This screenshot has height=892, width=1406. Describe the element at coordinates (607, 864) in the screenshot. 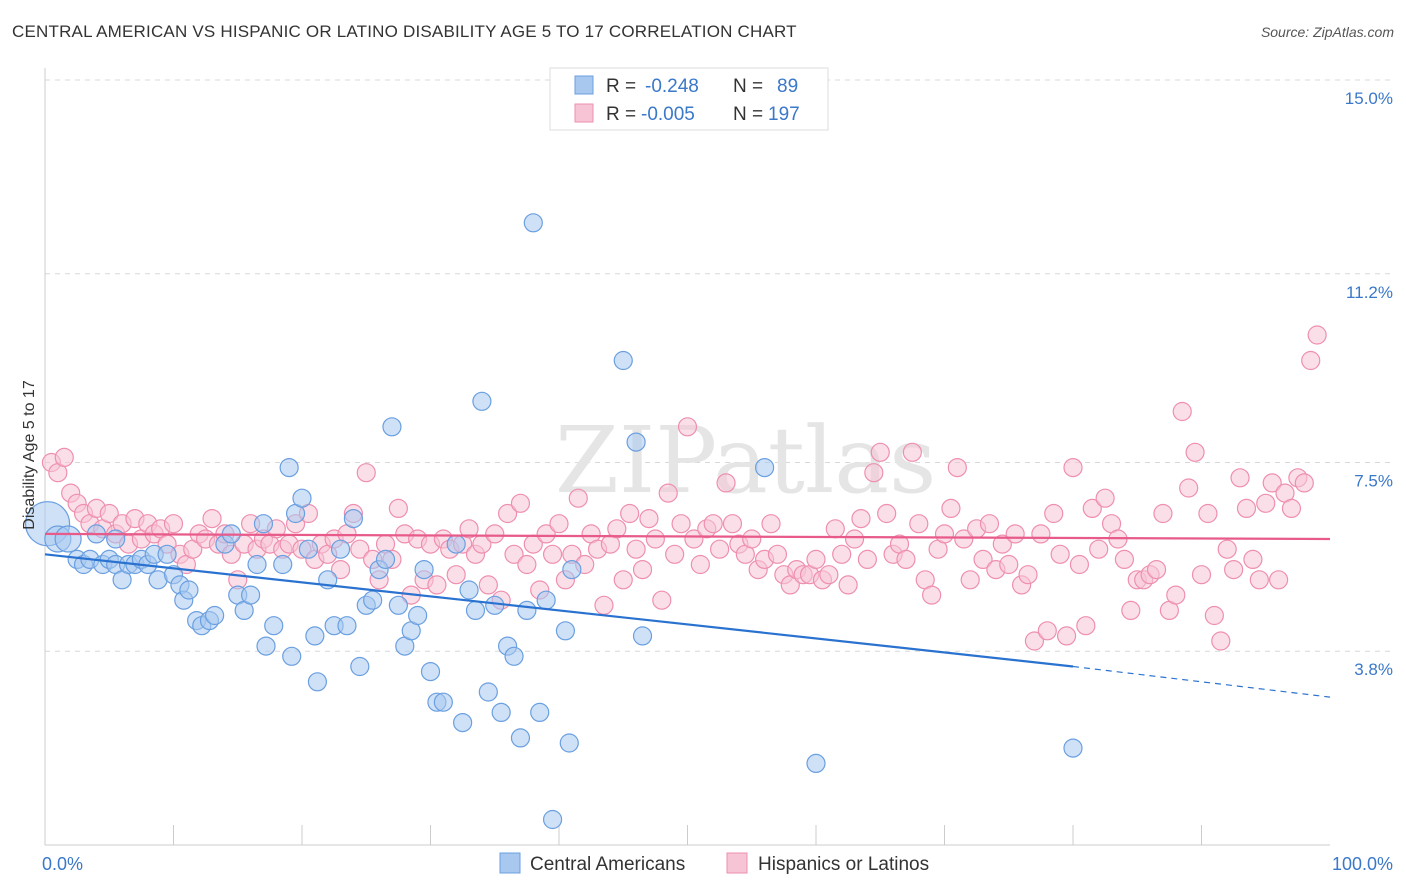

I see `bottom-legend-label-central-americans: Central Americans` at that location.